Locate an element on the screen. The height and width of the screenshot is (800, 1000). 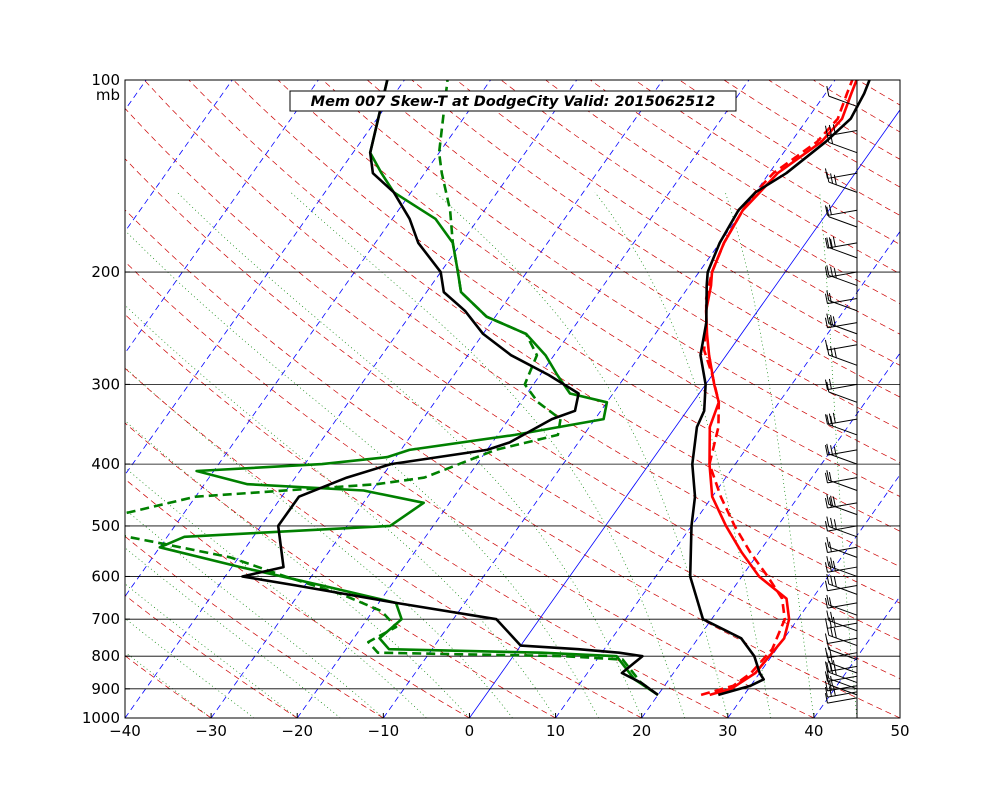
x-tick-label: −30 is located at coordinates (211, 731).